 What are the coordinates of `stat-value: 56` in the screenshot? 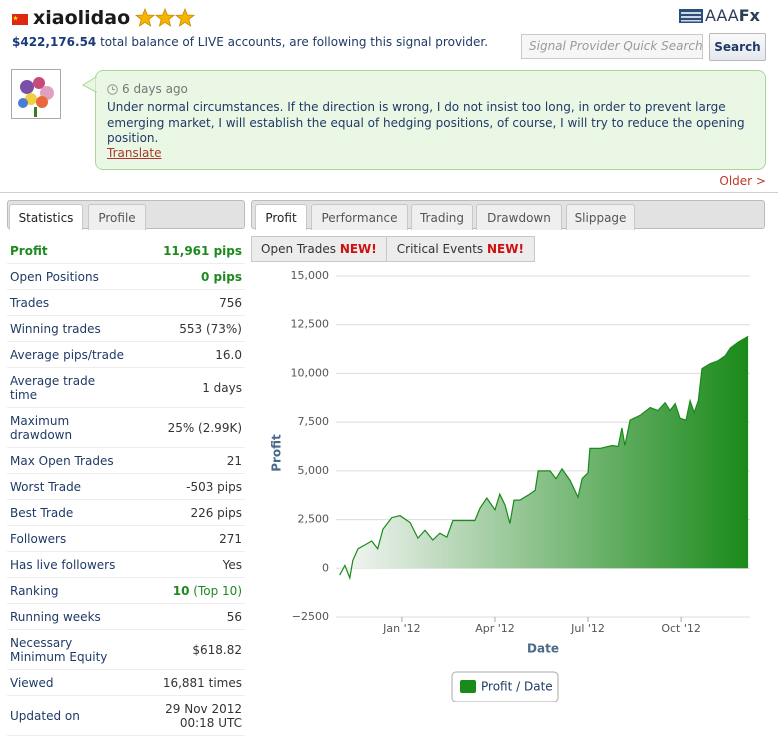 It's located at (186, 617).